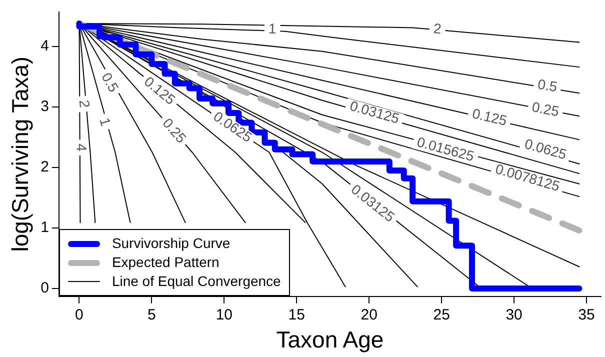  What do you see at coordinates (586, 315) in the screenshot?
I see `x-tick-label: 35` at bounding box center [586, 315].